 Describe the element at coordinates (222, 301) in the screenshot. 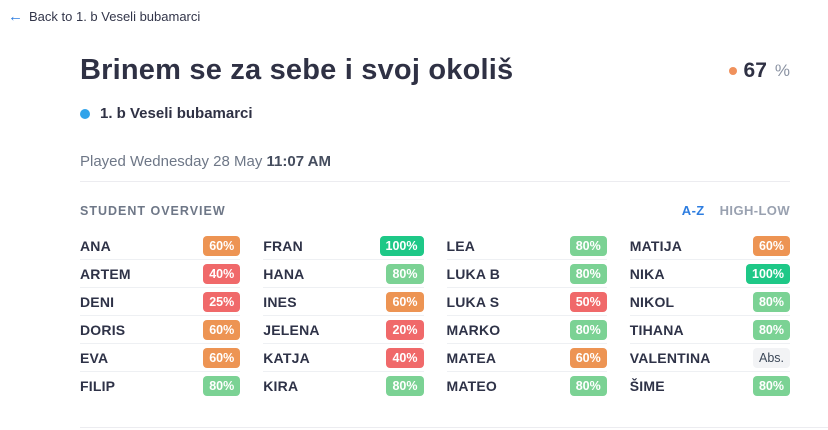

I see `student-score-badge: 25%` at that location.